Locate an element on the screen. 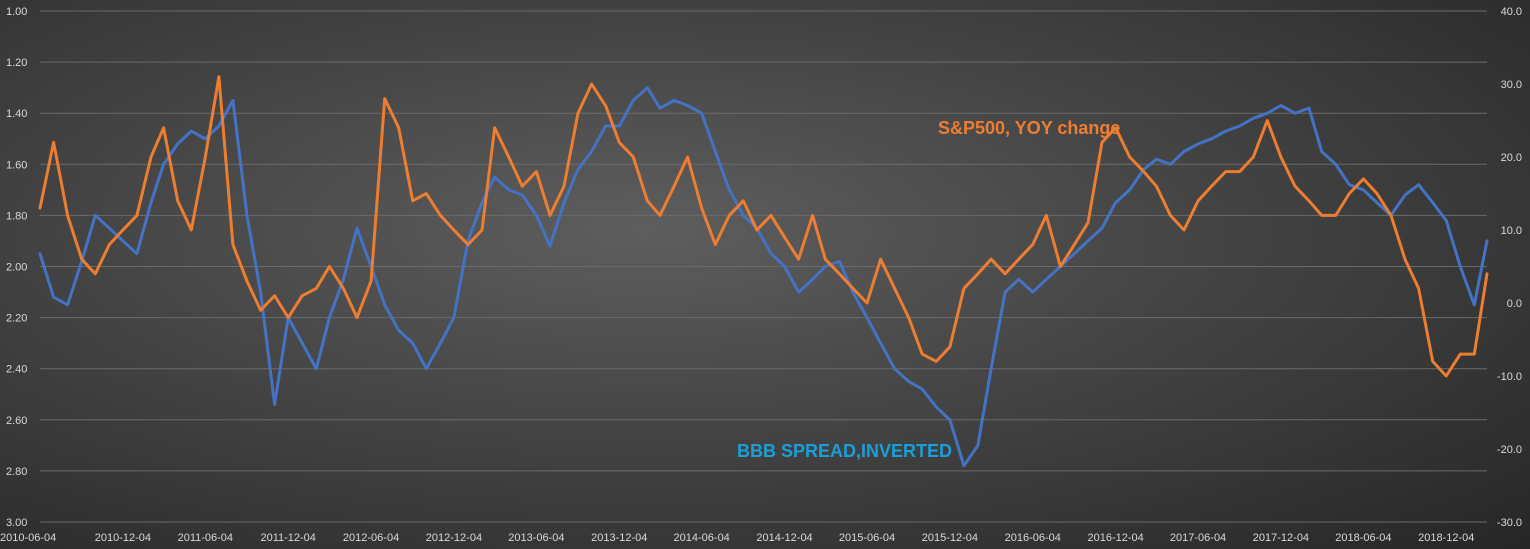 The image size is (1530, 549). x-tick-label: 2016-06-04 is located at coordinates (1033, 538).